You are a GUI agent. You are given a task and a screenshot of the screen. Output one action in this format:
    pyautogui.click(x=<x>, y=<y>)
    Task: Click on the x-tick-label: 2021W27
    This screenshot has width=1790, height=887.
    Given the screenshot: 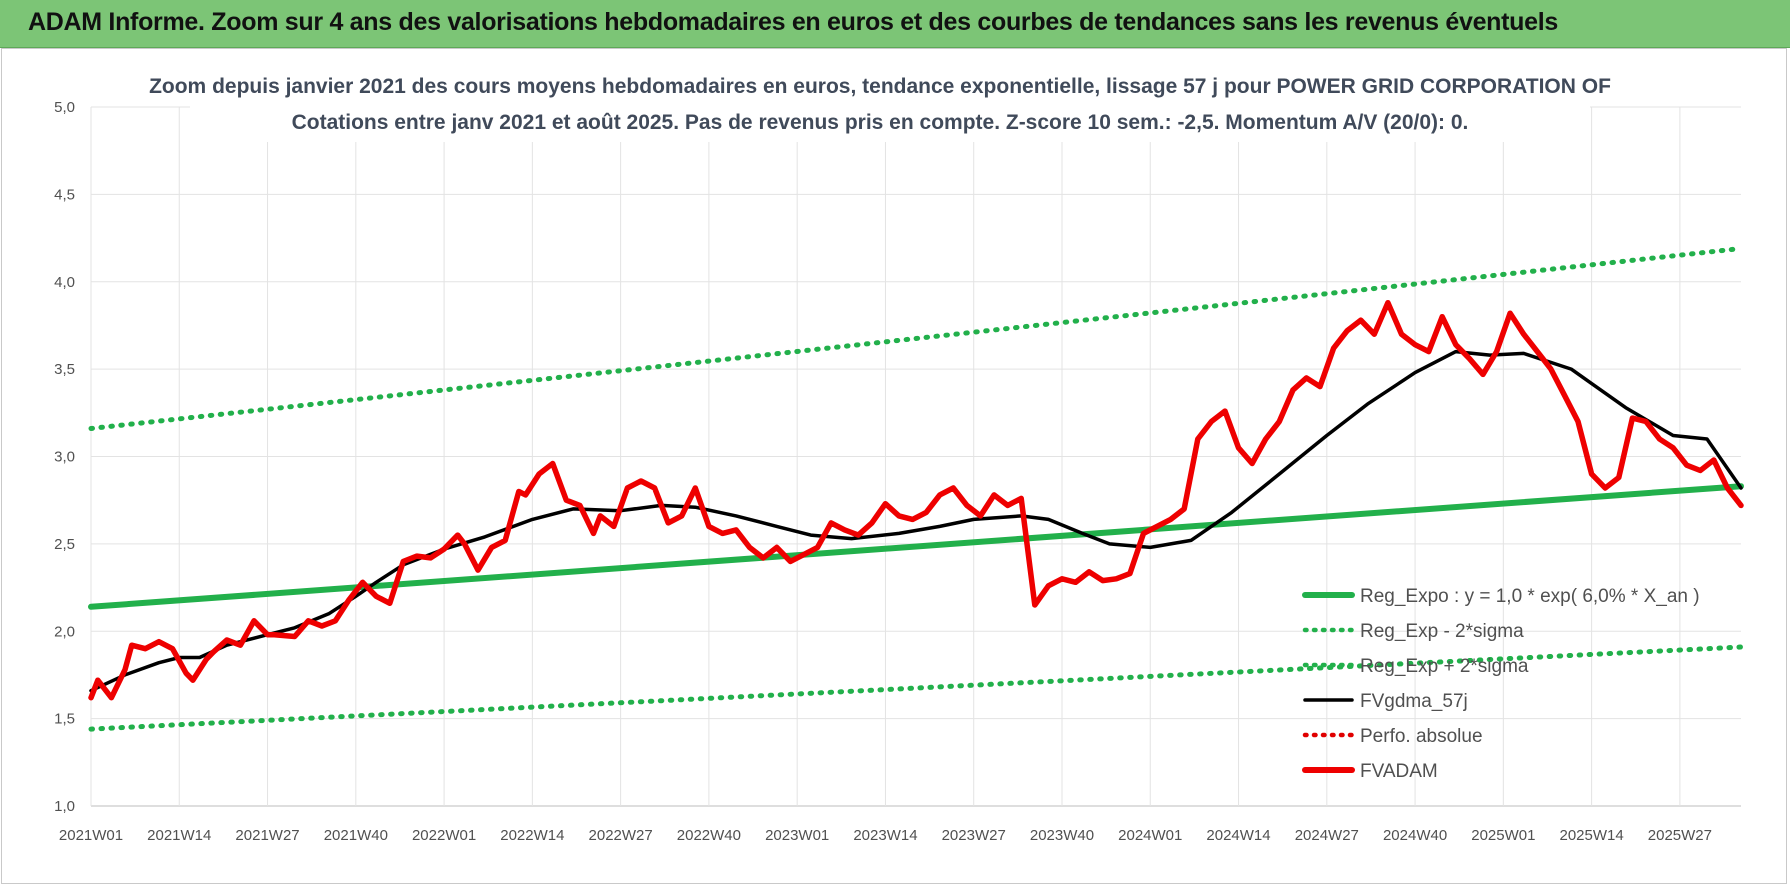 What is the action you would take?
    pyautogui.click(x=267, y=835)
    